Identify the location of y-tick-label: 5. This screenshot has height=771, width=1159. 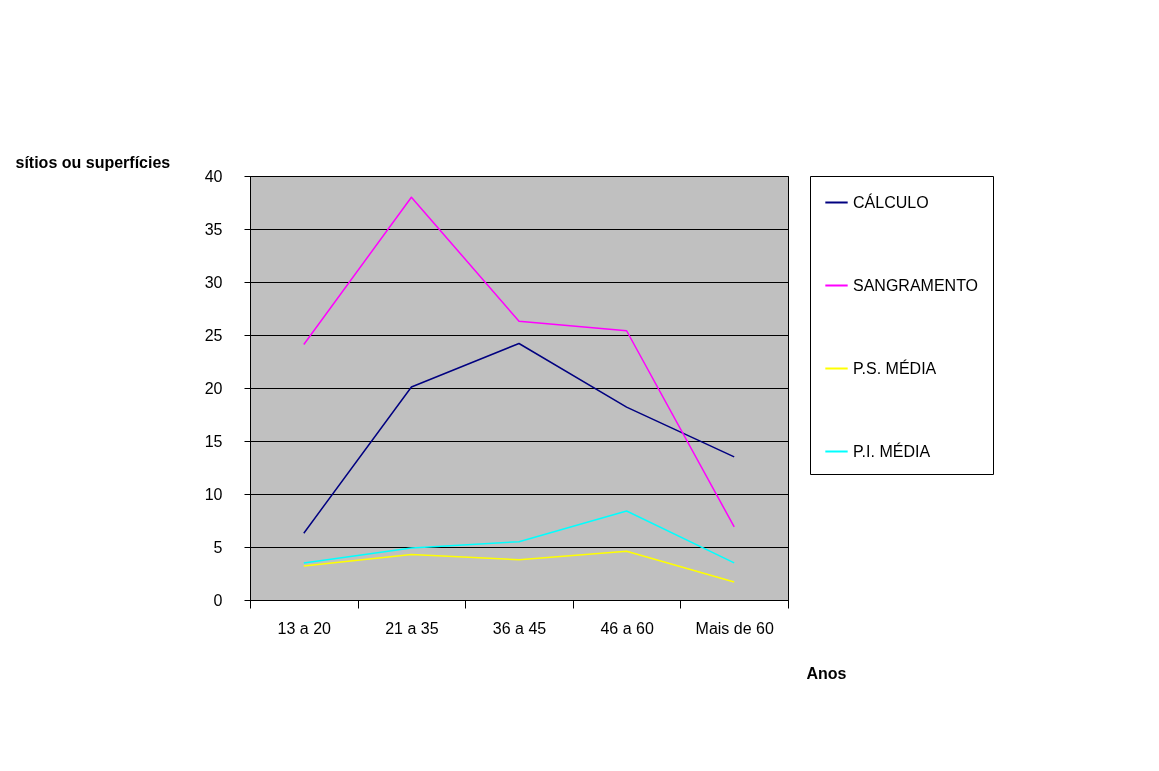
(218, 547).